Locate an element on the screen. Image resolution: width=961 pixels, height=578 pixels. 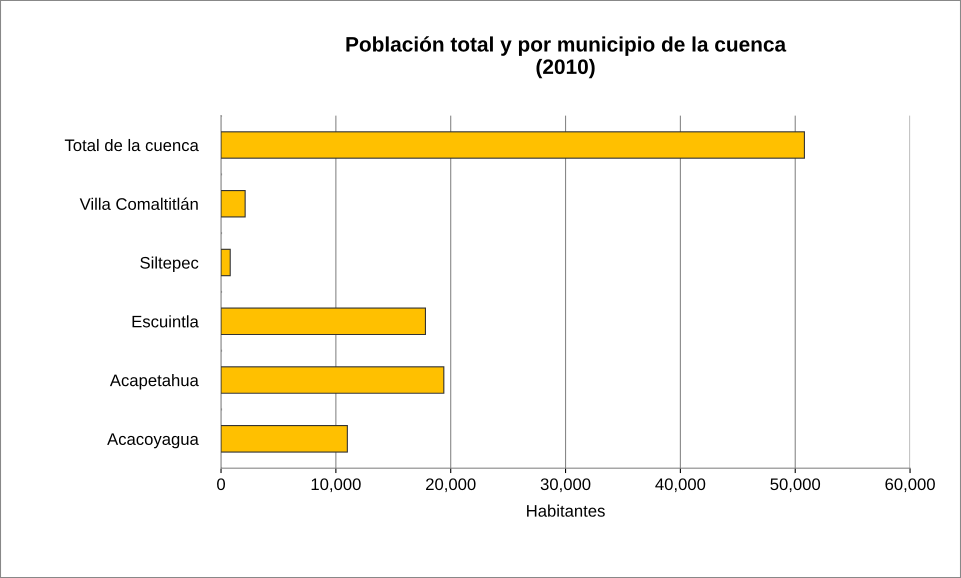
y-tick-label: Total de la cuenca is located at coordinates (131, 145).